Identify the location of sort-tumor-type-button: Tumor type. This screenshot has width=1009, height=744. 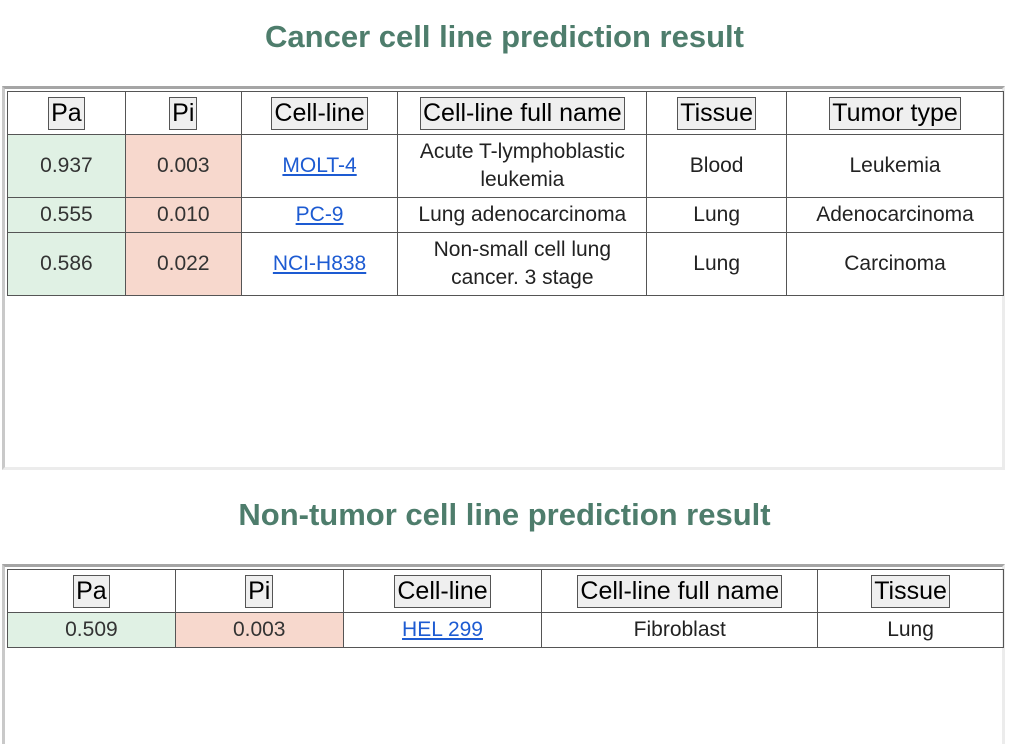
(895, 113).